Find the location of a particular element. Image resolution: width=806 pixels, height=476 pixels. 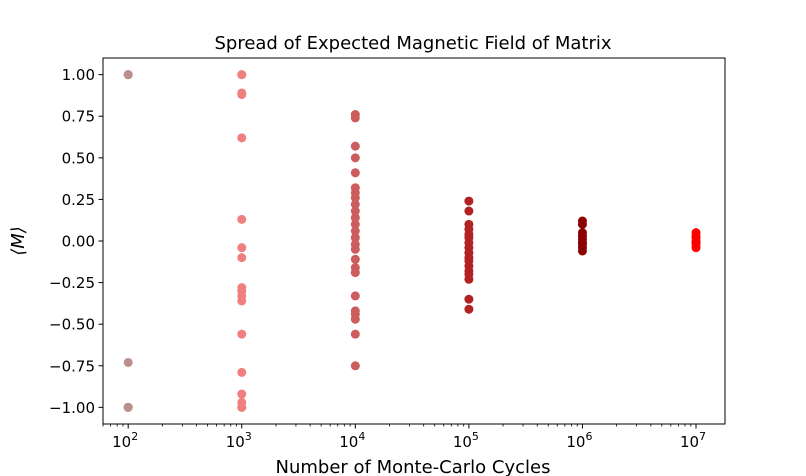

x-tick-label: 10² is located at coordinates (125, 440).